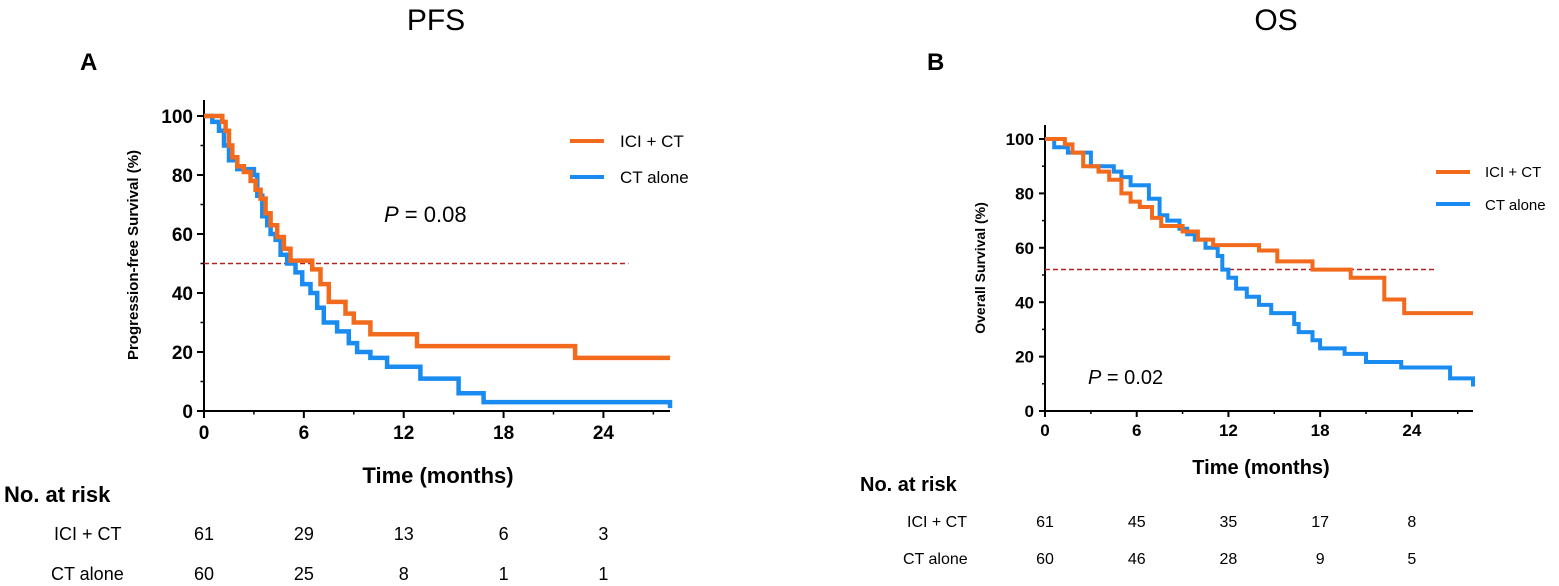 This screenshot has height=586, width=1559. Describe the element at coordinates (436, 20) in the screenshot. I see `panel-a-title: PFS` at that location.